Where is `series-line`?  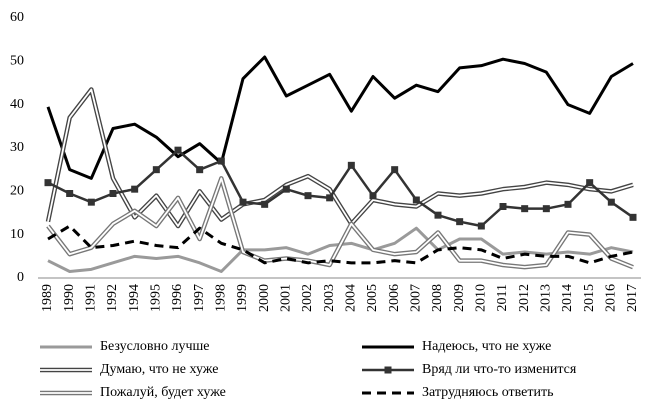 series-line is located at coordinates (340, 244).